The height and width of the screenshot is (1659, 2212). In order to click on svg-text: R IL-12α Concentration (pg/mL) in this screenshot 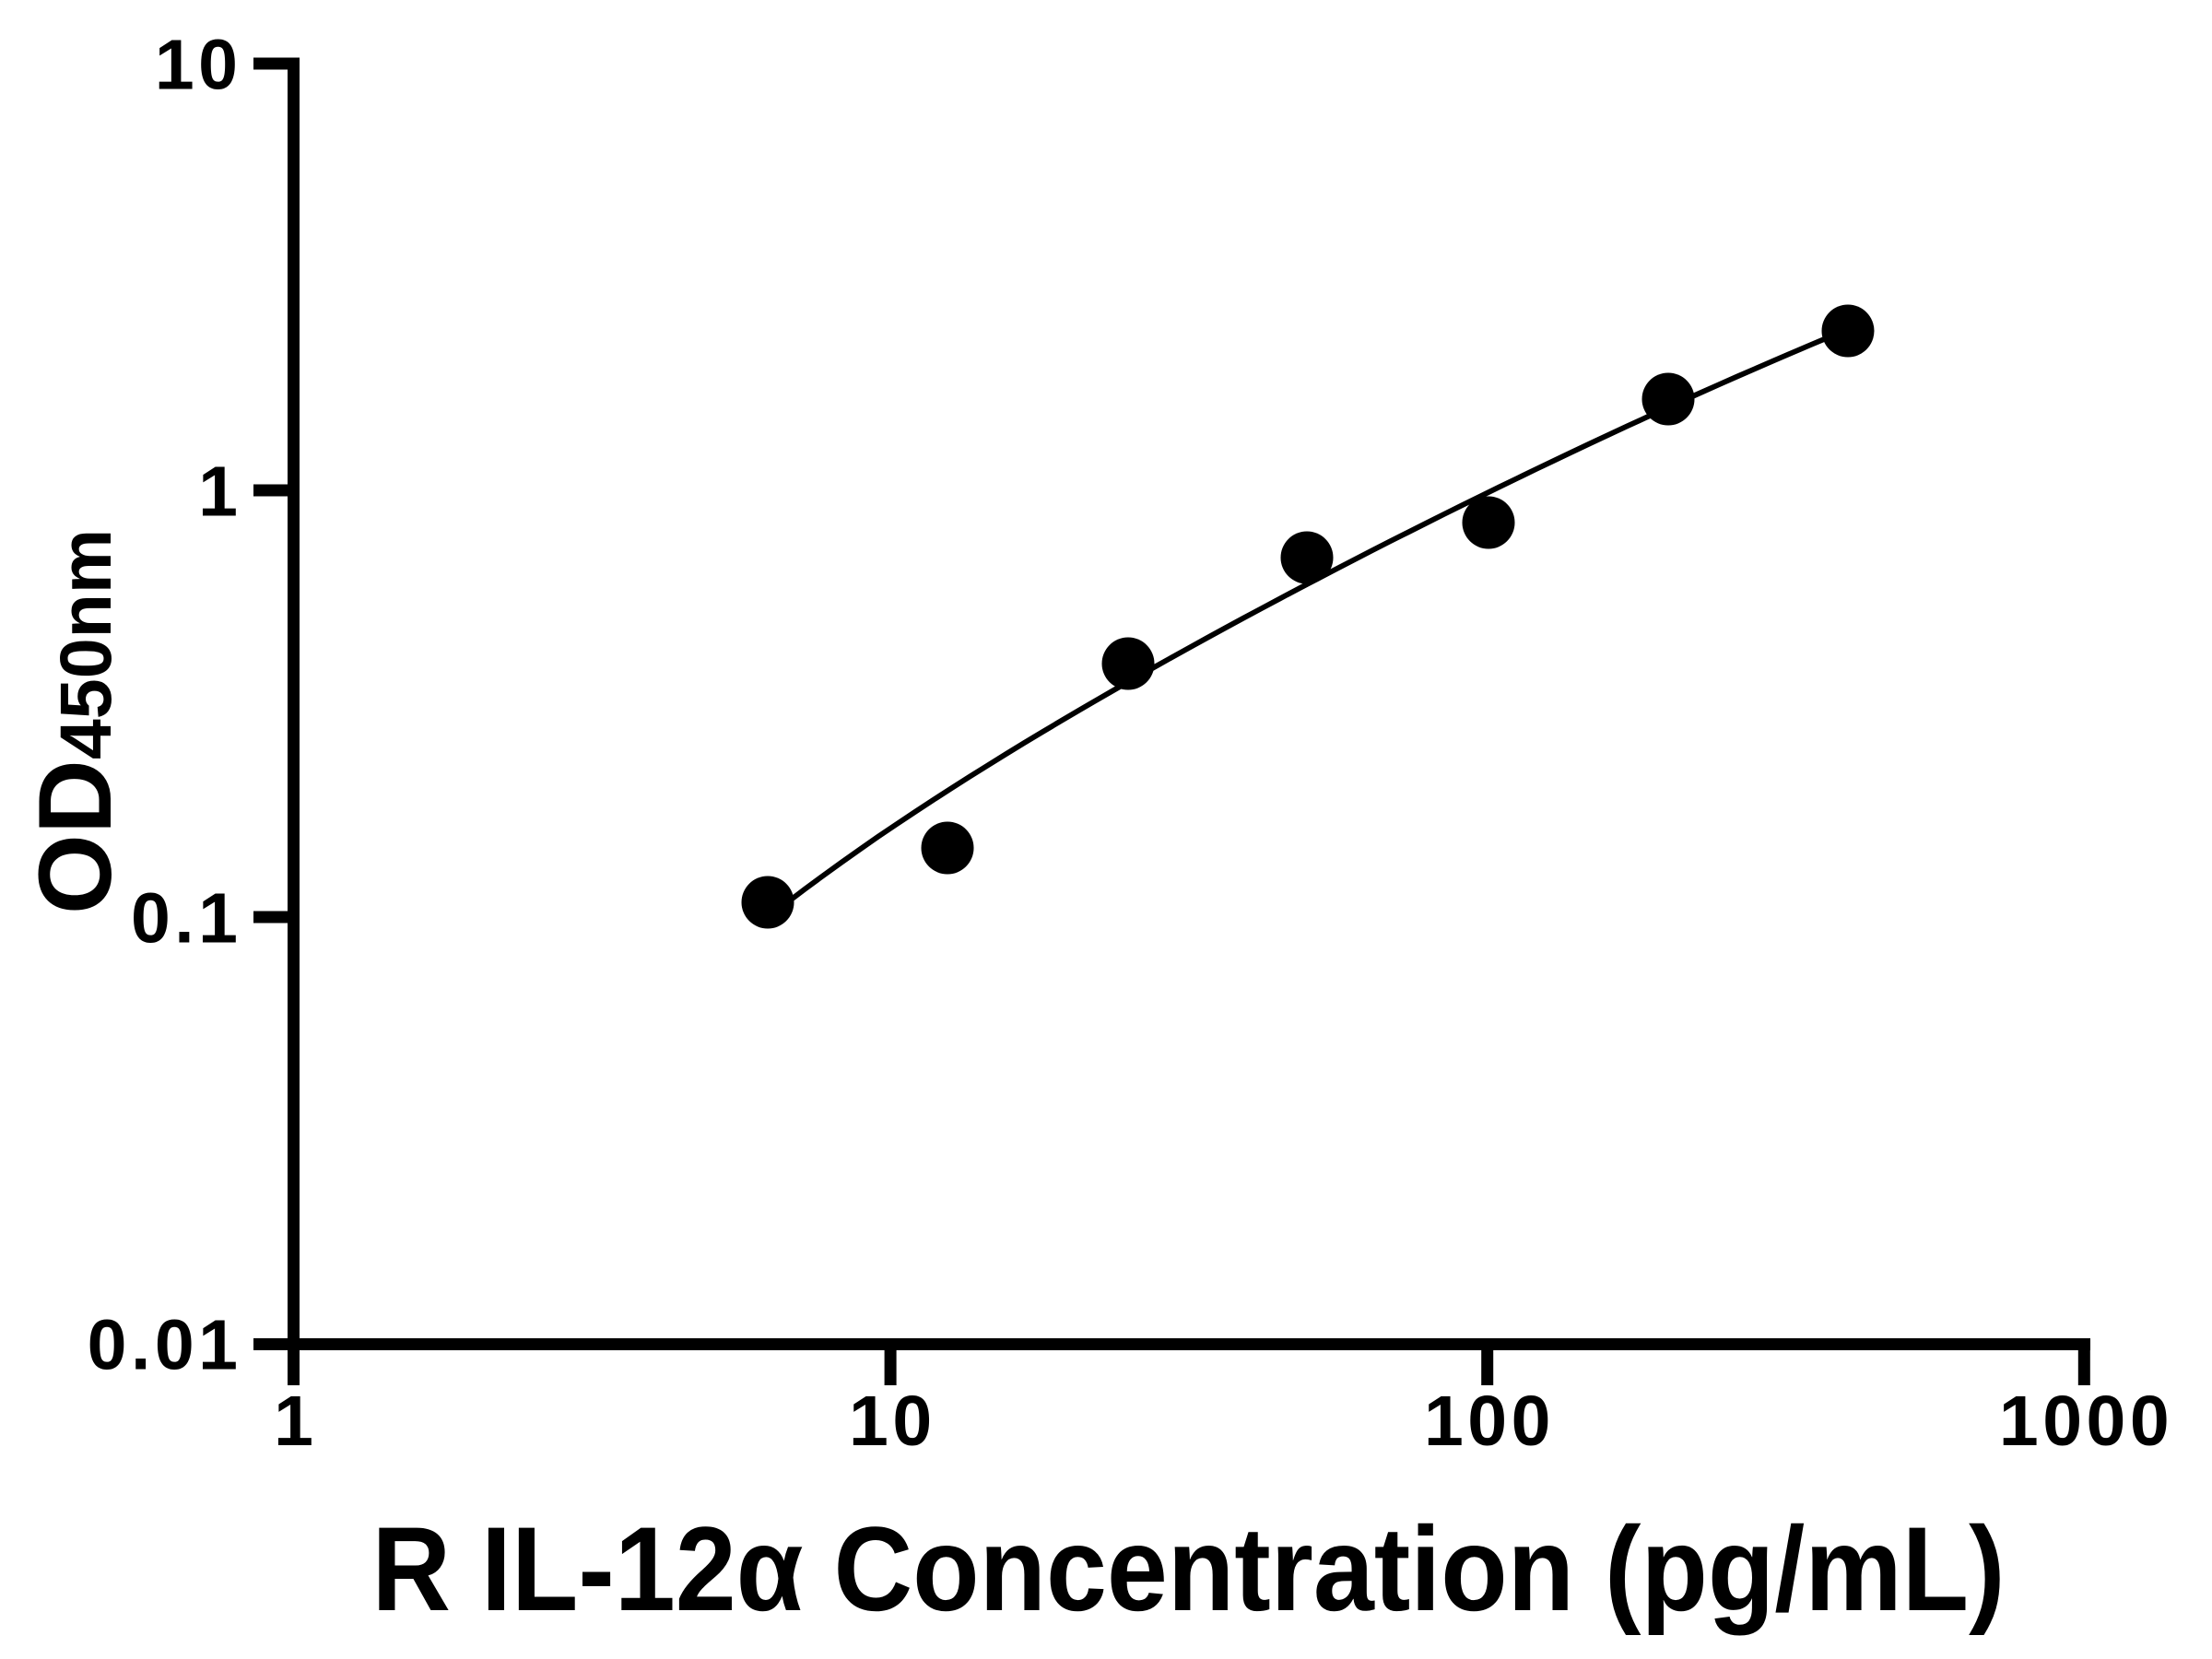, I will do `click(1188, 1569)`.